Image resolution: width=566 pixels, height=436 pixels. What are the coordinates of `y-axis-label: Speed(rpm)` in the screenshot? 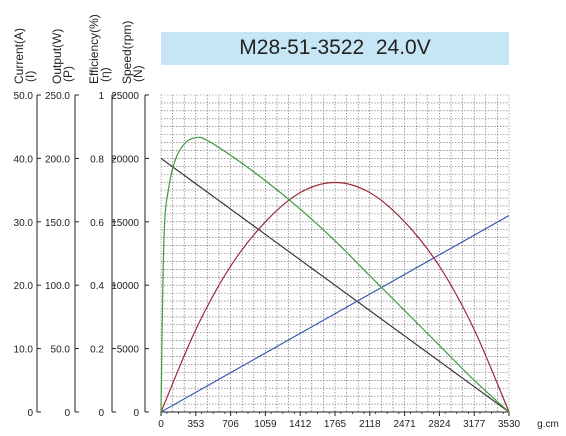 It's located at (127, 52).